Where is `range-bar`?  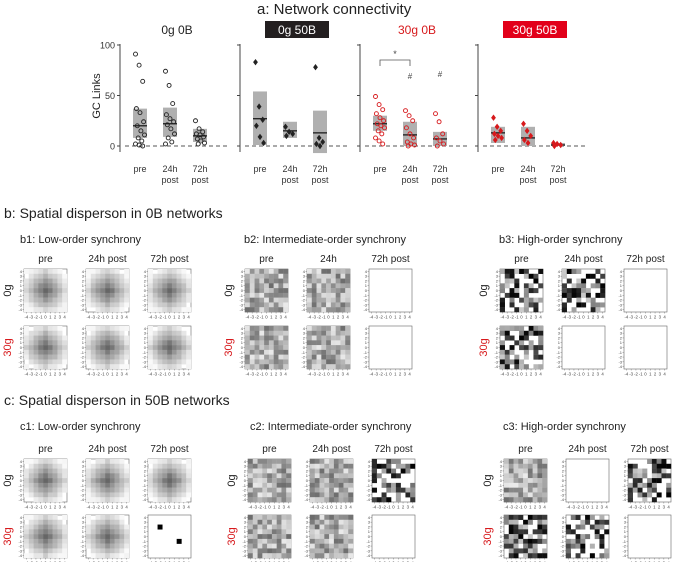
range-bar is located at coordinates (140, 123).